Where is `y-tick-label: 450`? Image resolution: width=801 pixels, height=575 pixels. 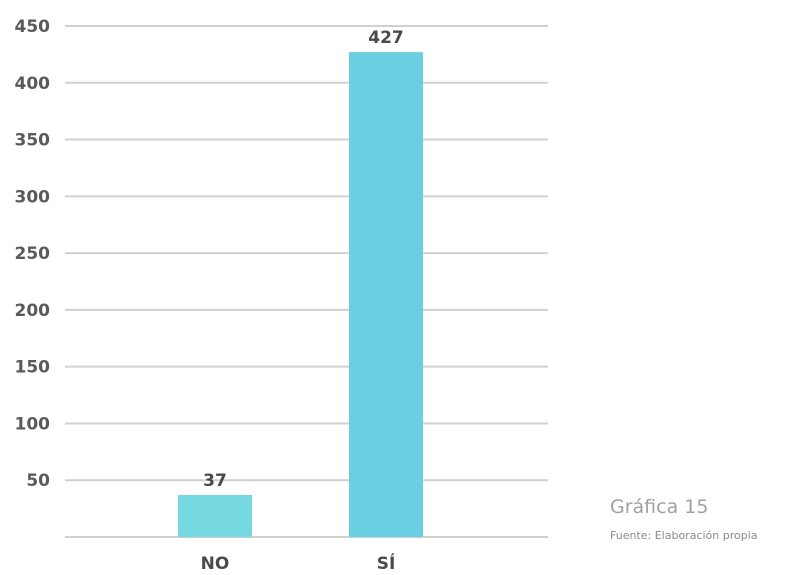 y-tick-label: 450 is located at coordinates (33, 27).